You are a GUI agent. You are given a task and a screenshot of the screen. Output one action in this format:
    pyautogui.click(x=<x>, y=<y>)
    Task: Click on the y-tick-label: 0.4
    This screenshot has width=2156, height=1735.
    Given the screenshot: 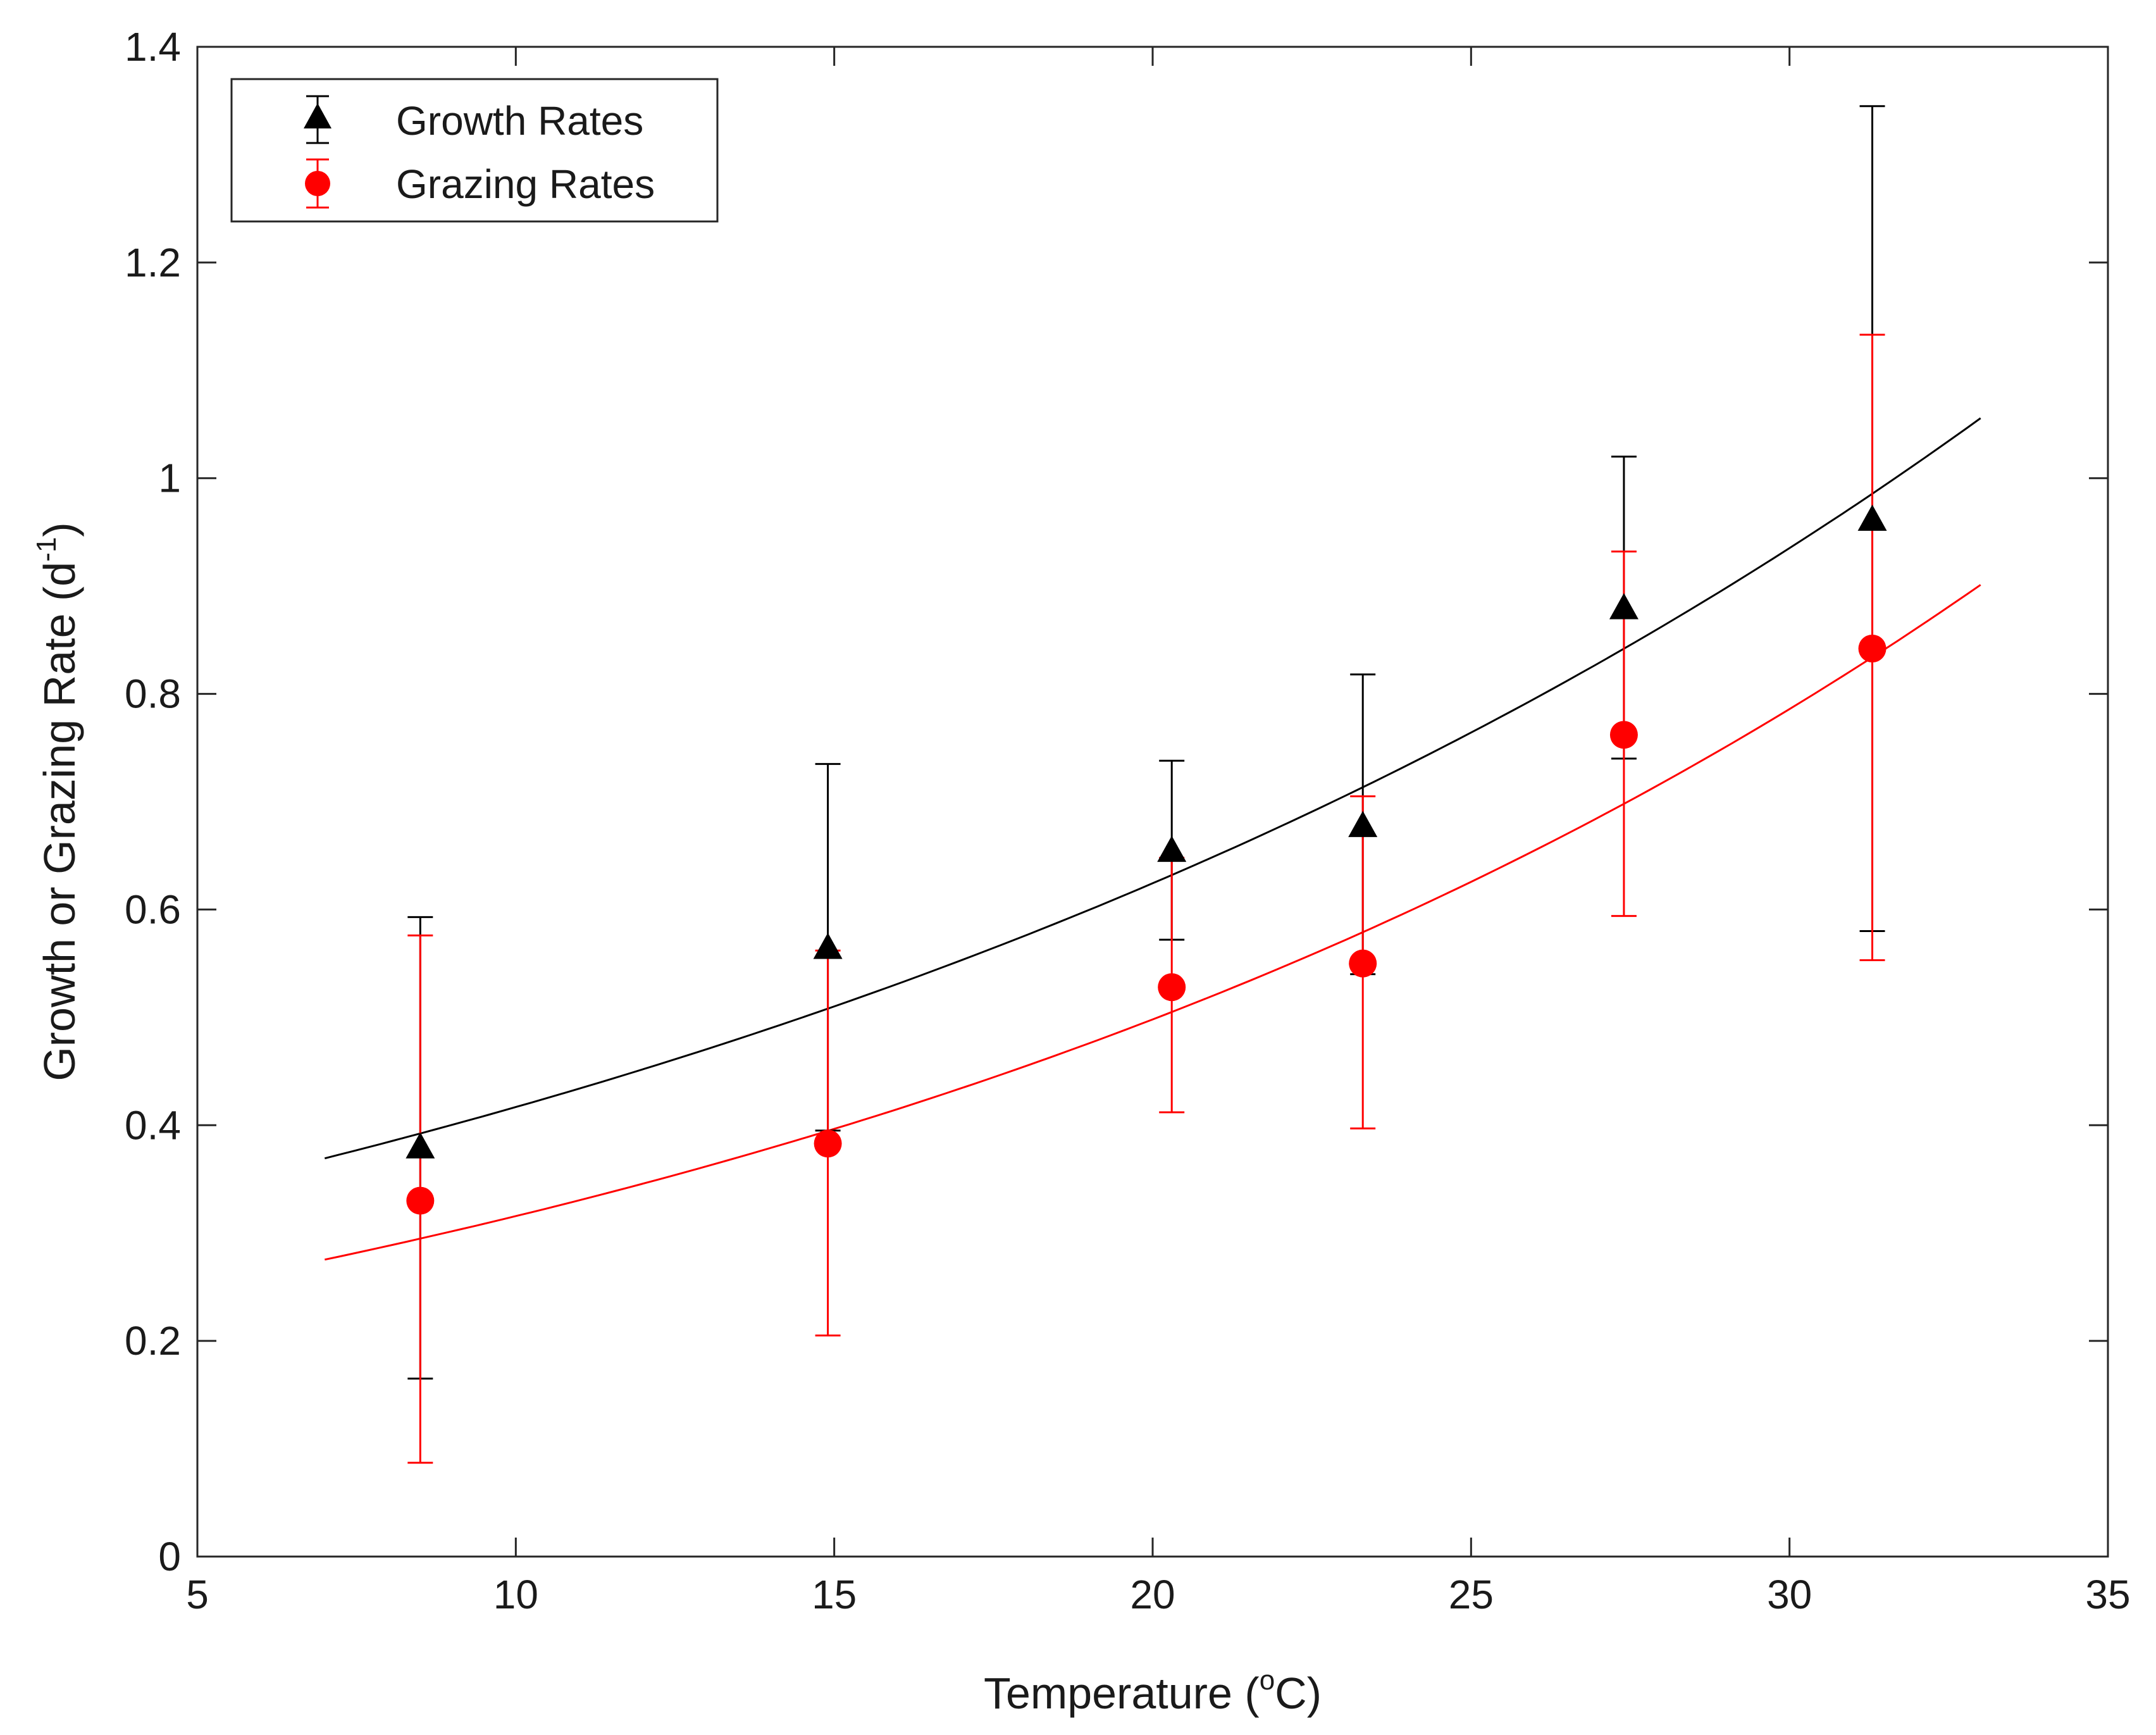 What is the action you would take?
    pyautogui.click(x=153, y=1125)
    